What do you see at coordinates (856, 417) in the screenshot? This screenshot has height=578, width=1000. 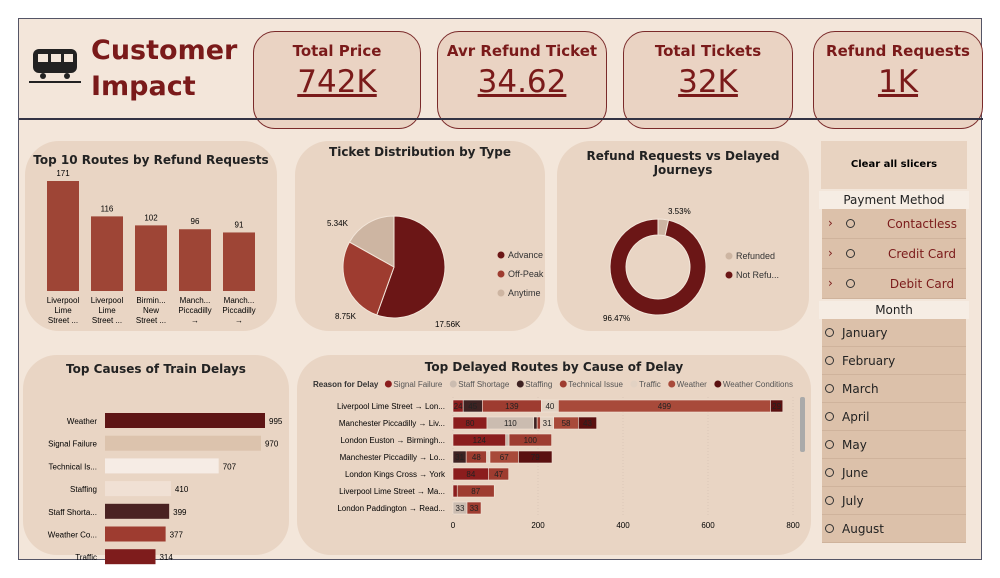 I see `option-label: April` at bounding box center [856, 417].